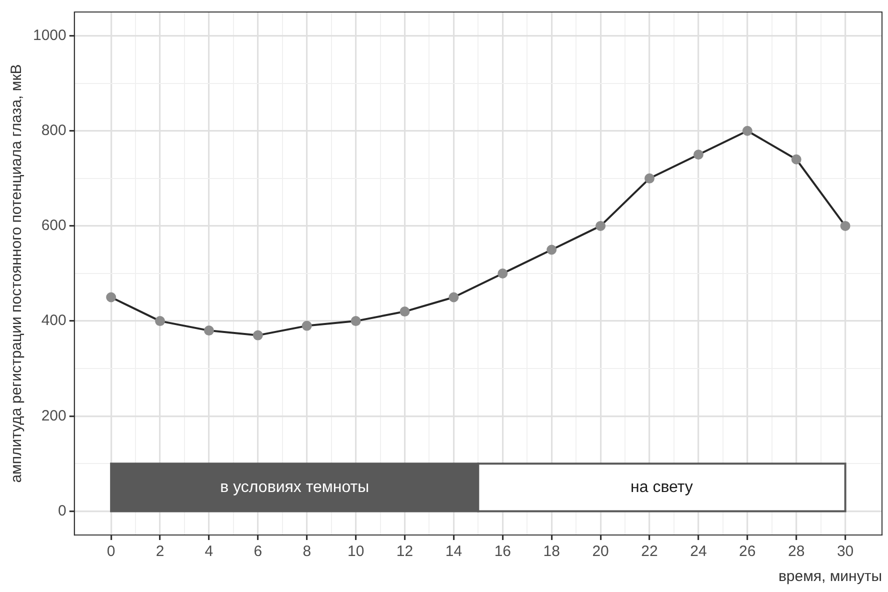 This screenshot has width=888, height=592. What do you see at coordinates (661, 487) in the screenshot?
I see `band-label: на свету` at bounding box center [661, 487].